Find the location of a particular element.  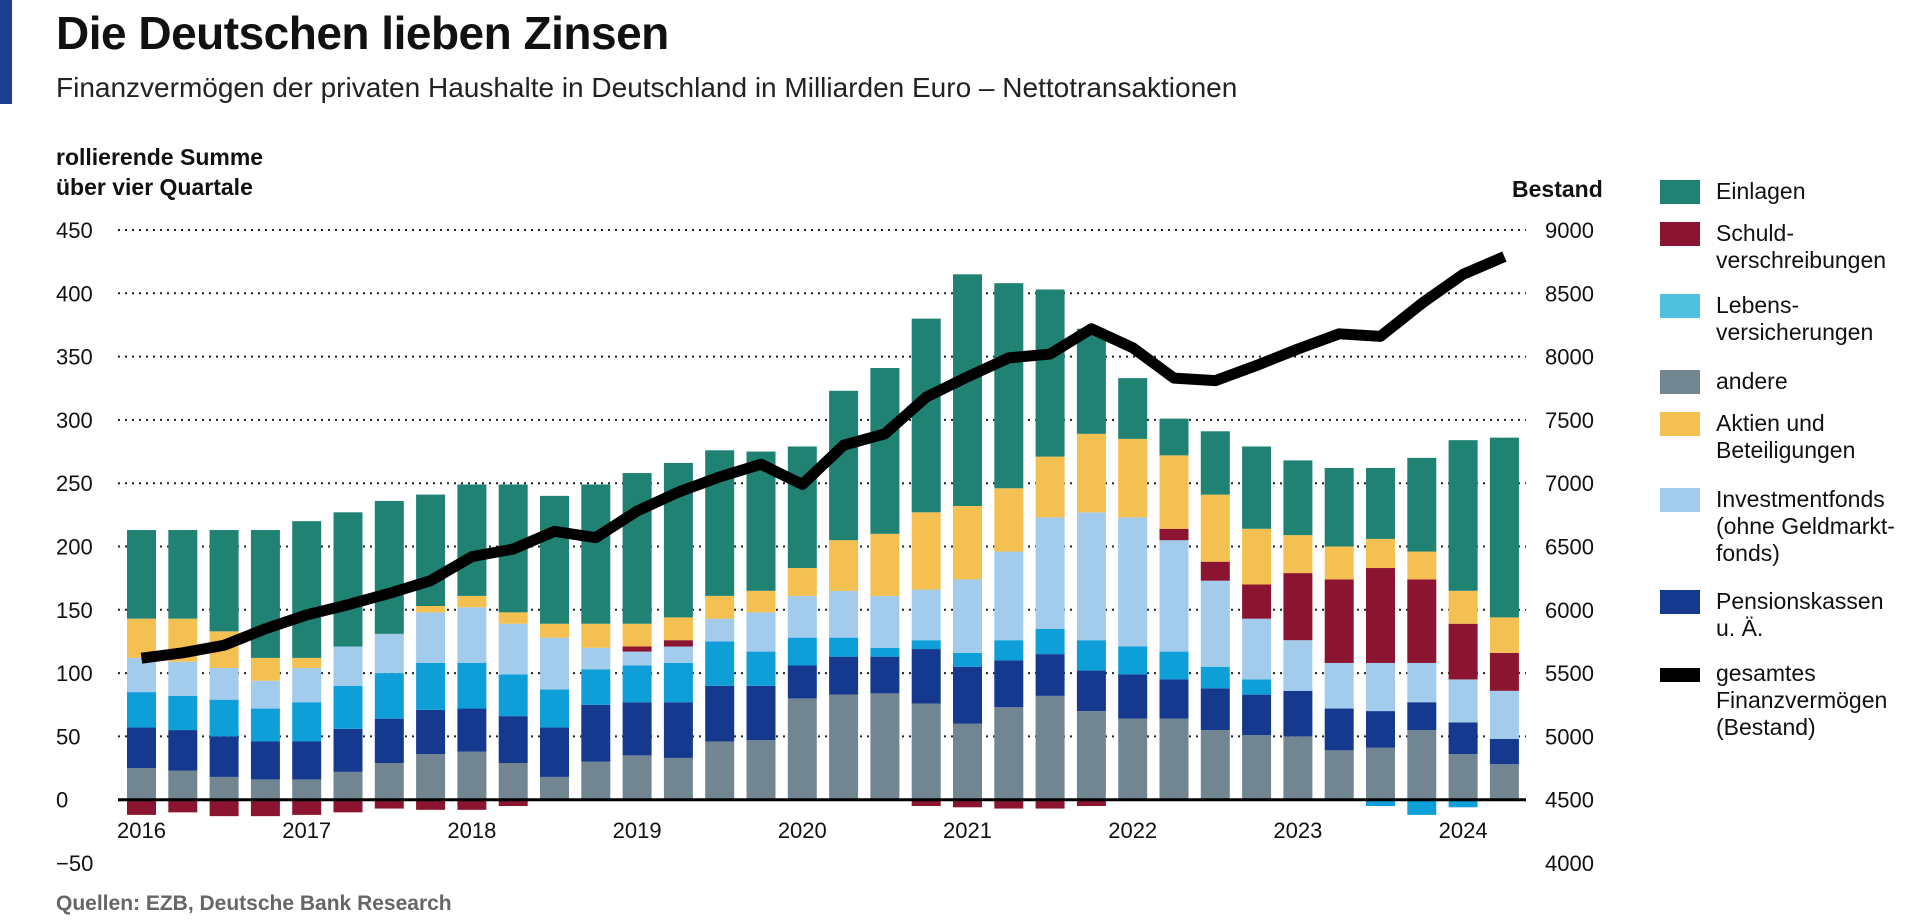

right-tick-label: 9000 is located at coordinates (1569, 230).